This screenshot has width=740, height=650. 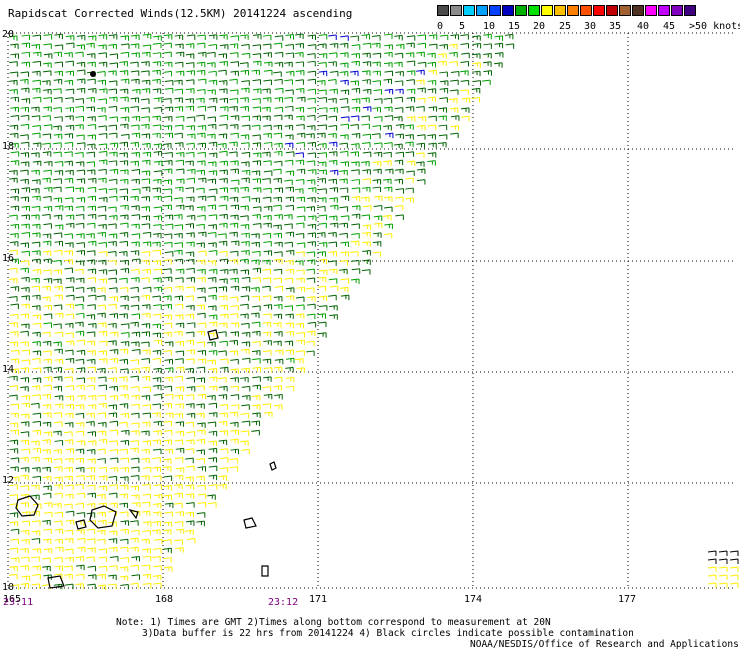 I want to click on colorbar-swatch, so click(x=469, y=10).